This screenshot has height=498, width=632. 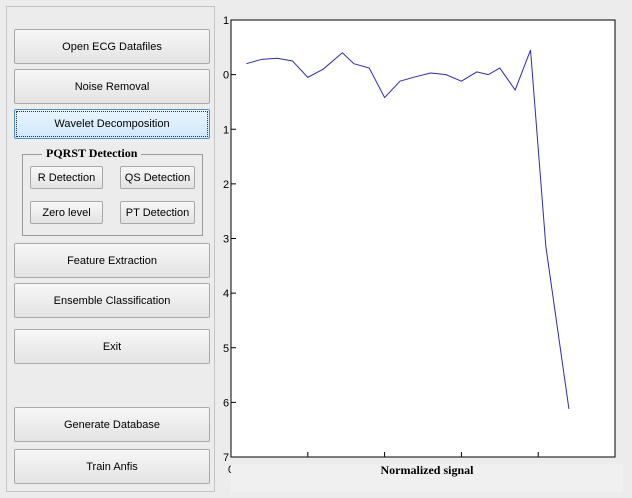 I want to click on y-tick-label: 4, so click(x=226, y=294).